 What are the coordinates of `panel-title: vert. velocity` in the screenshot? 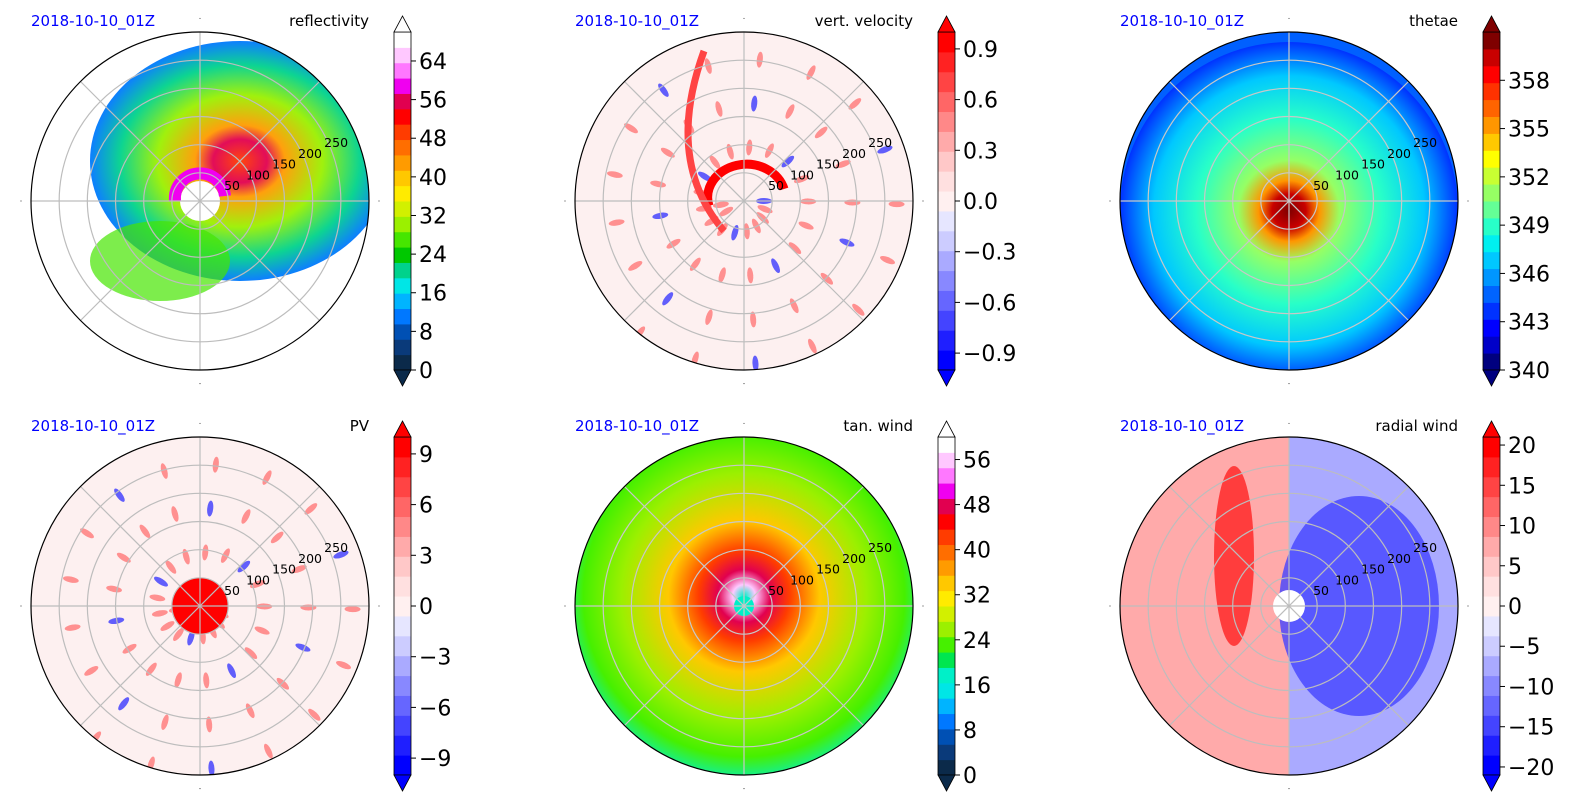 It's located at (864, 21).